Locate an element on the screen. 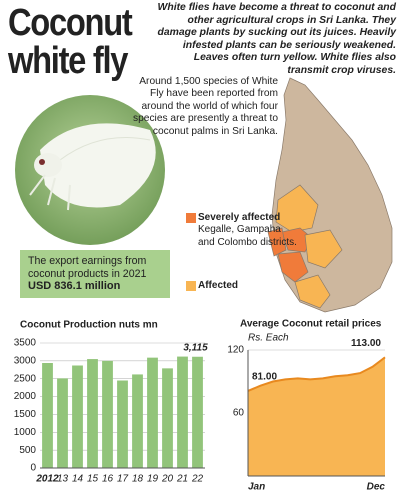 Image resolution: width=400 pixels, height=500 pixels. title-line: white fly is located at coordinates (68, 61).